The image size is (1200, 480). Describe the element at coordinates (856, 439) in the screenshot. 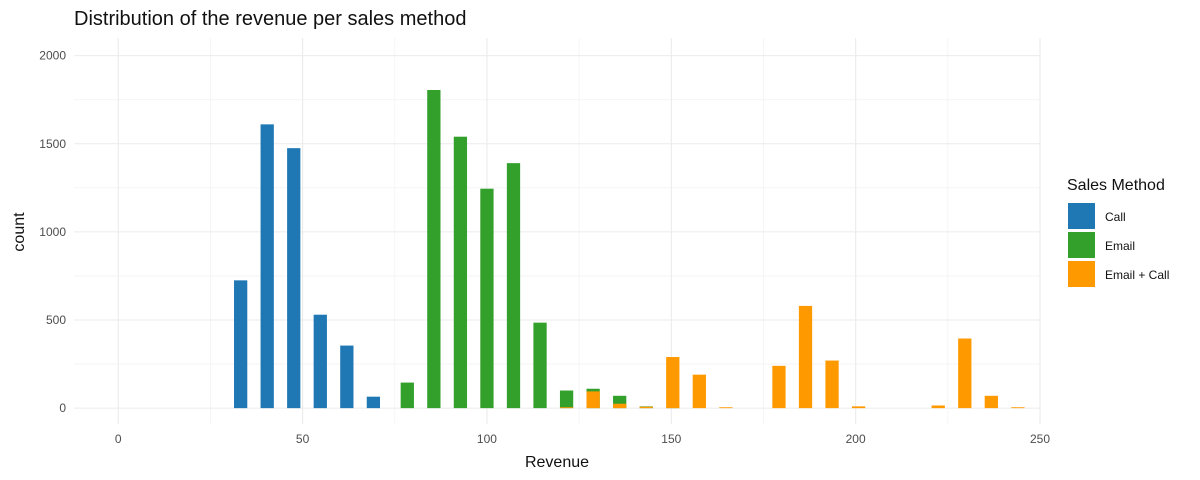

I see `x-tick-label: 200` at that location.